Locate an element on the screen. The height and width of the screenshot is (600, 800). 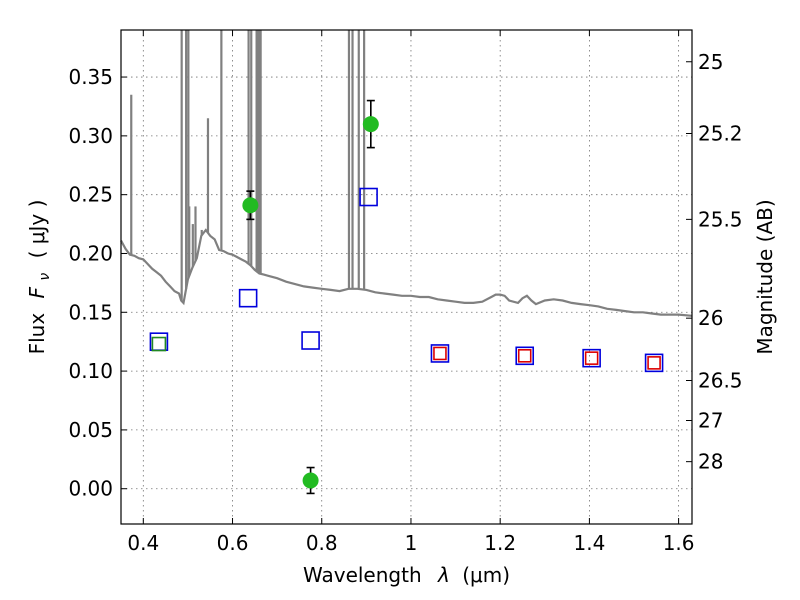
right-tick-label: 28 is located at coordinates (710, 462).